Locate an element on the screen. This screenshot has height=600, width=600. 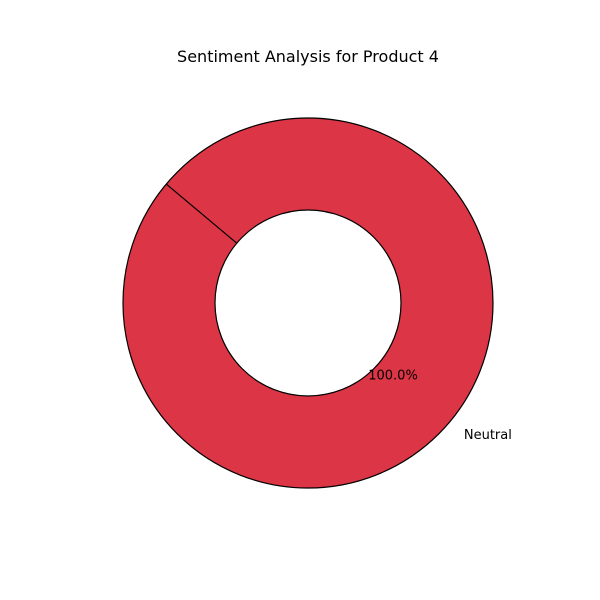
chart-title: Sentiment Analysis for Product 4 is located at coordinates (308, 56).